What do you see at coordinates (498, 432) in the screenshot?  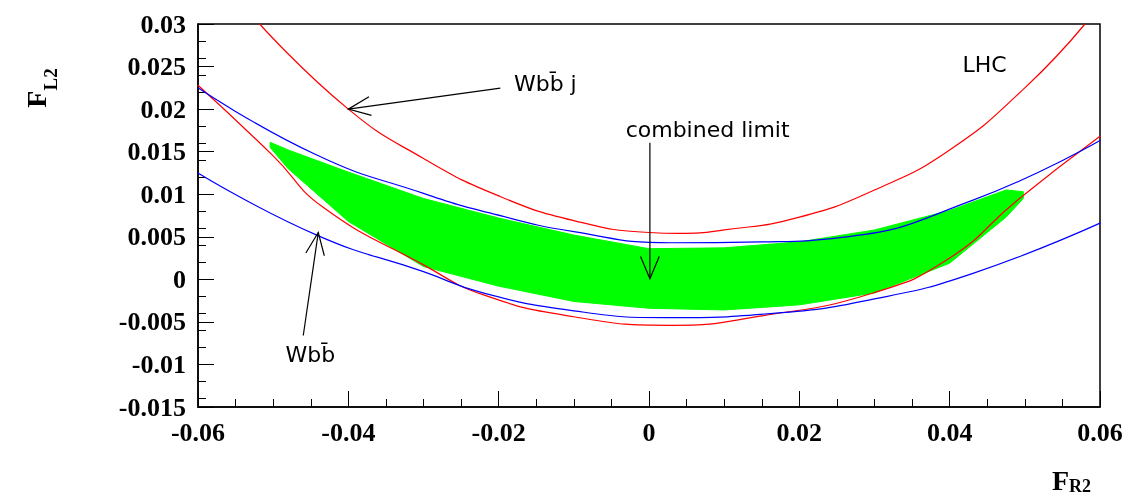 I see `x-tick-label: -0.02` at bounding box center [498, 432].